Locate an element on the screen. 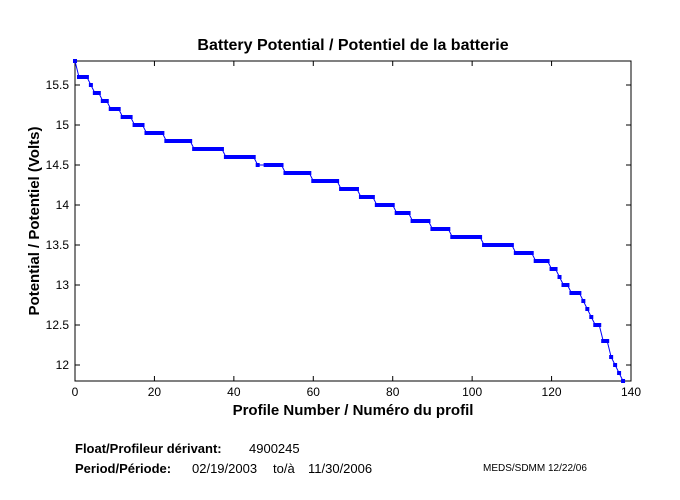 This screenshot has width=680, height=500. y-tick-label: 12 is located at coordinates (63, 365).